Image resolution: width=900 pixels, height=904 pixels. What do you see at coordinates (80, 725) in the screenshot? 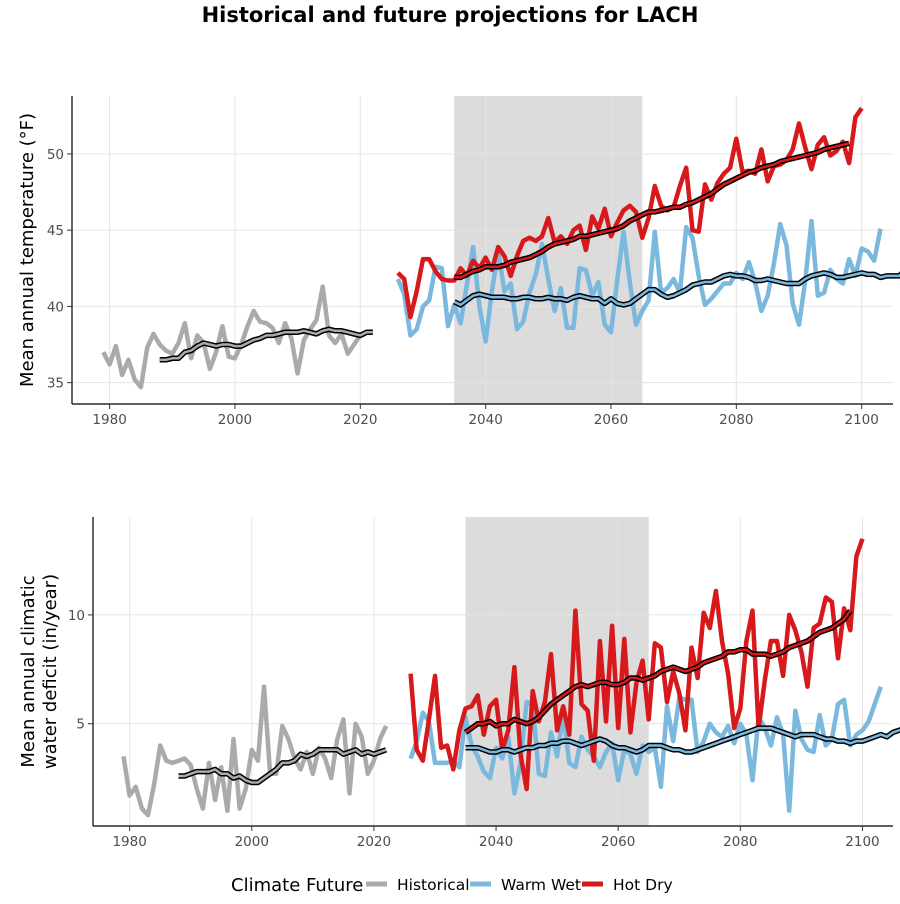
I see `y-tick-label: 5` at bounding box center [80, 725].